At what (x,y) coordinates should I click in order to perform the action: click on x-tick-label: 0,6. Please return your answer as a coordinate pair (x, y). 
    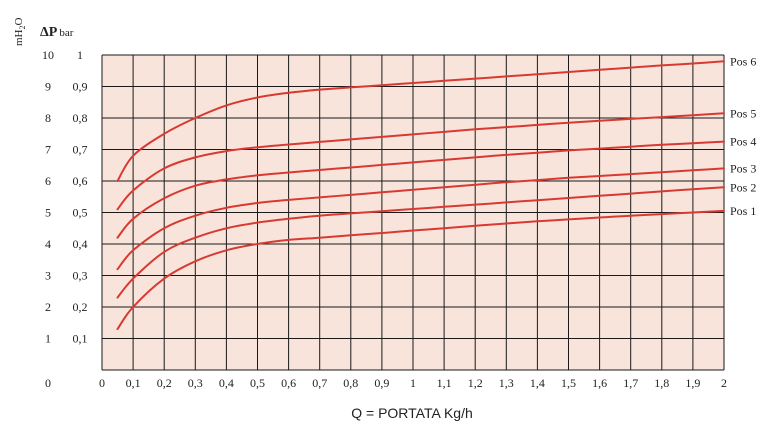
    Looking at the image, I should click on (288, 383).